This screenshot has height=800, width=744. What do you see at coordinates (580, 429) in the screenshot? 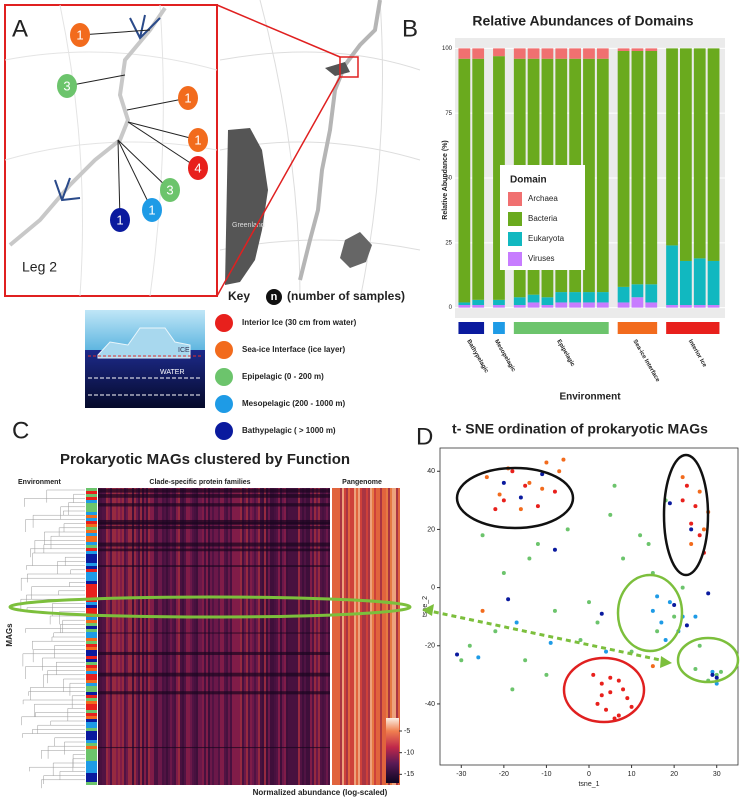
I see `chart-title: t- SNE ordination of prokaryotic MAGs` at bounding box center [580, 429].